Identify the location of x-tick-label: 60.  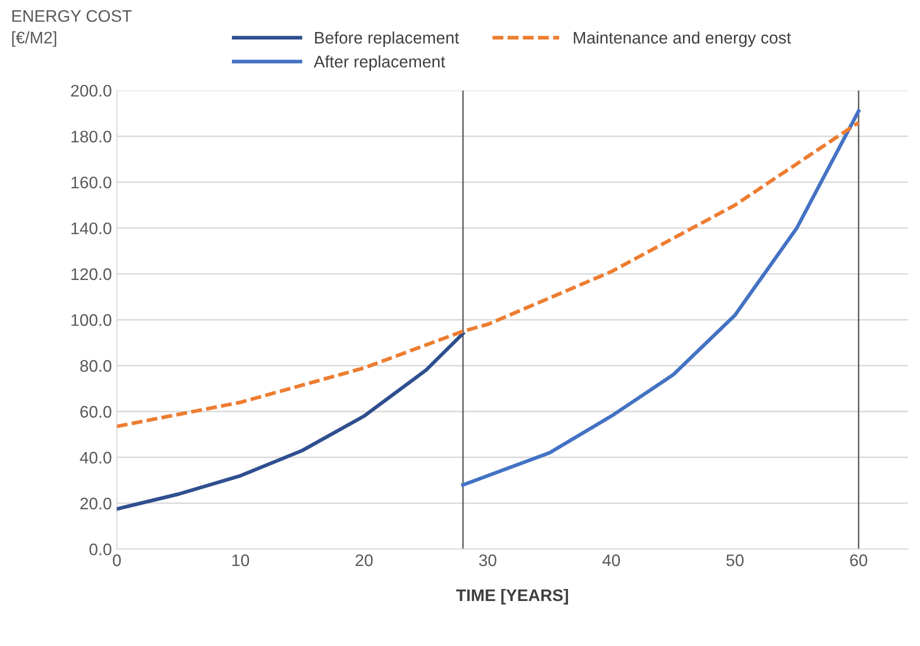
(859, 560).